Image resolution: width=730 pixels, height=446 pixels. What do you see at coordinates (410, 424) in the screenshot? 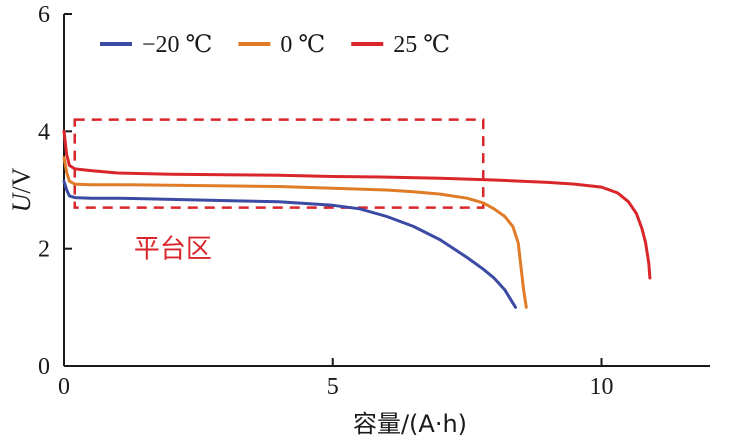
I see `x-axis-label: 容量/(A·h)` at bounding box center [410, 424].